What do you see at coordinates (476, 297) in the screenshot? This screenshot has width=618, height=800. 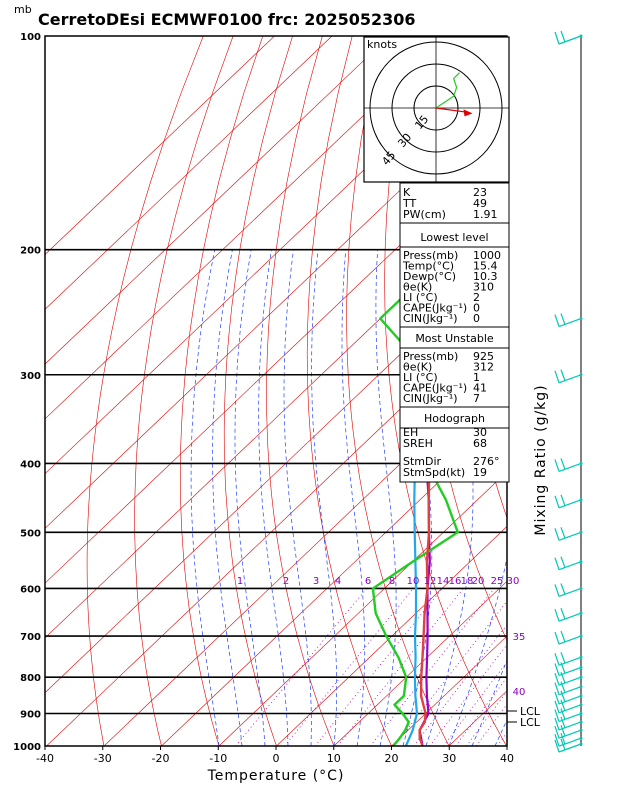 I see `table-row-value: 2` at bounding box center [476, 297].